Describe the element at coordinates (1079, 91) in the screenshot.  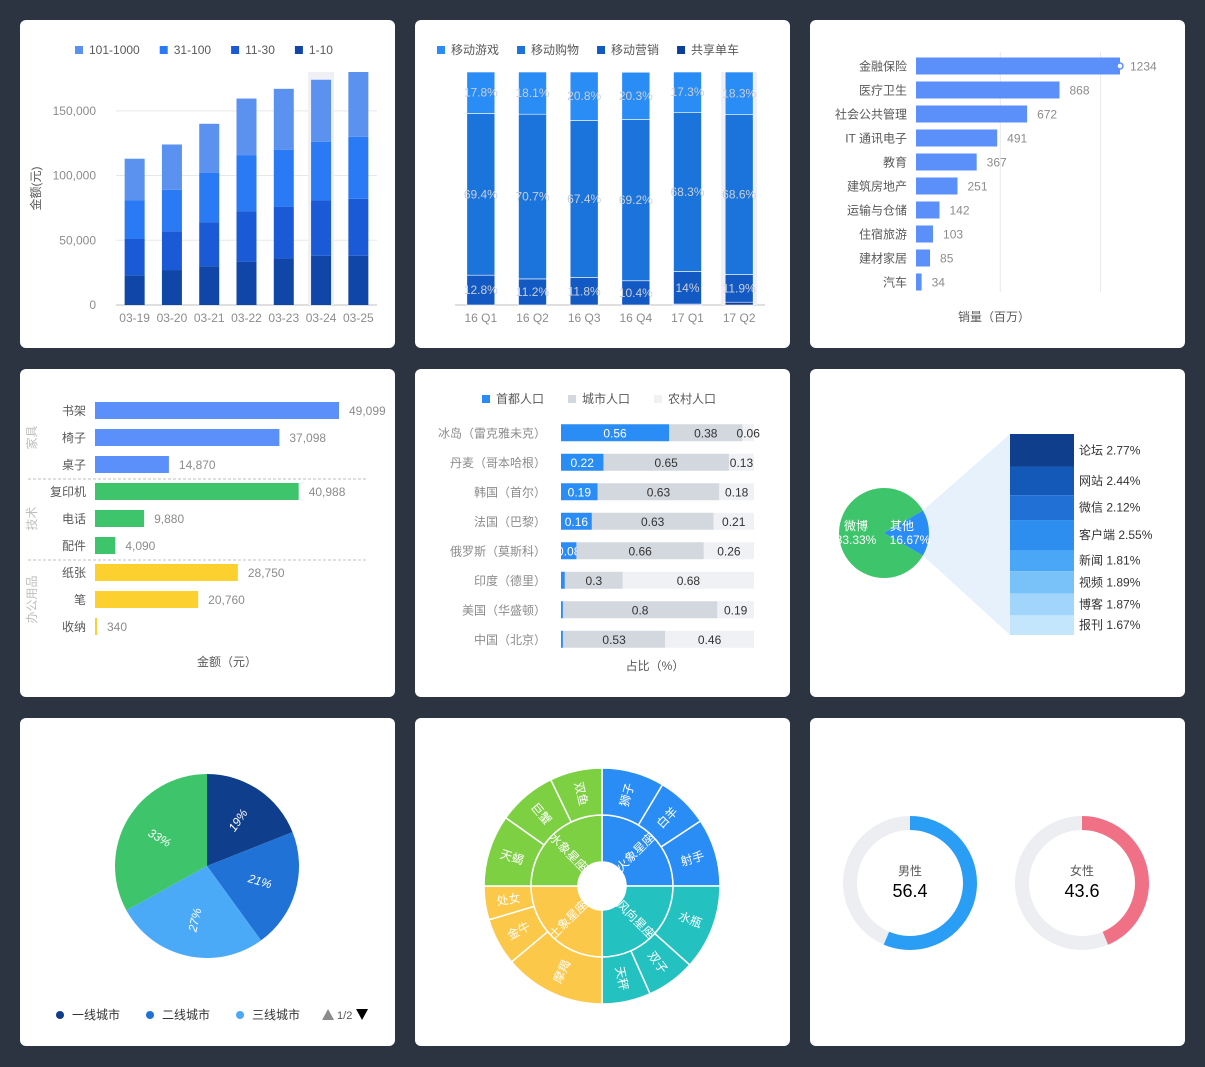
I see `data-label: 868` at that location.